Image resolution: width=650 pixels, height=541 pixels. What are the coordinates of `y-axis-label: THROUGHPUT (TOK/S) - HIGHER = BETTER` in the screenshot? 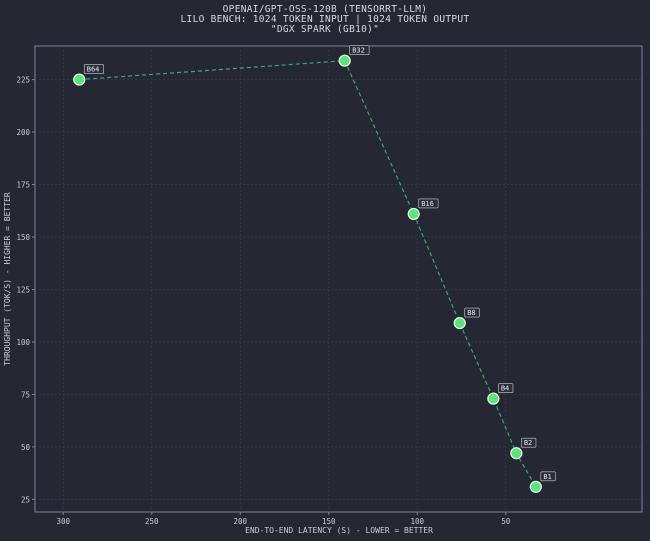 It's located at (7, 279).